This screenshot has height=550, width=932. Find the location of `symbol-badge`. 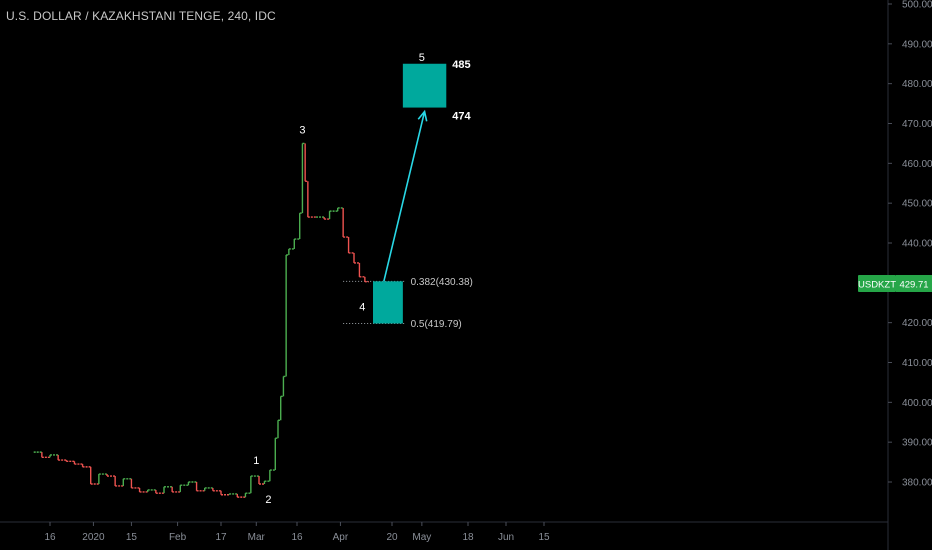

symbol-badge is located at coordinates (877, 283).